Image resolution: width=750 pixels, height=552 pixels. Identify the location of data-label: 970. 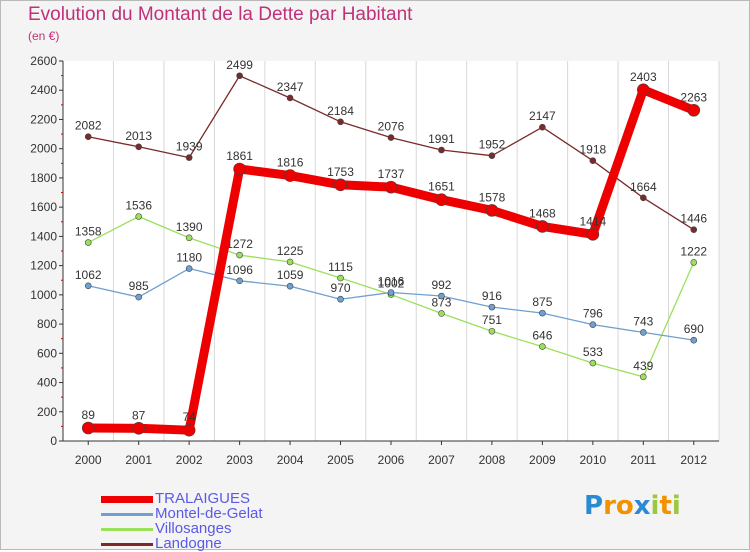
(341, 288).